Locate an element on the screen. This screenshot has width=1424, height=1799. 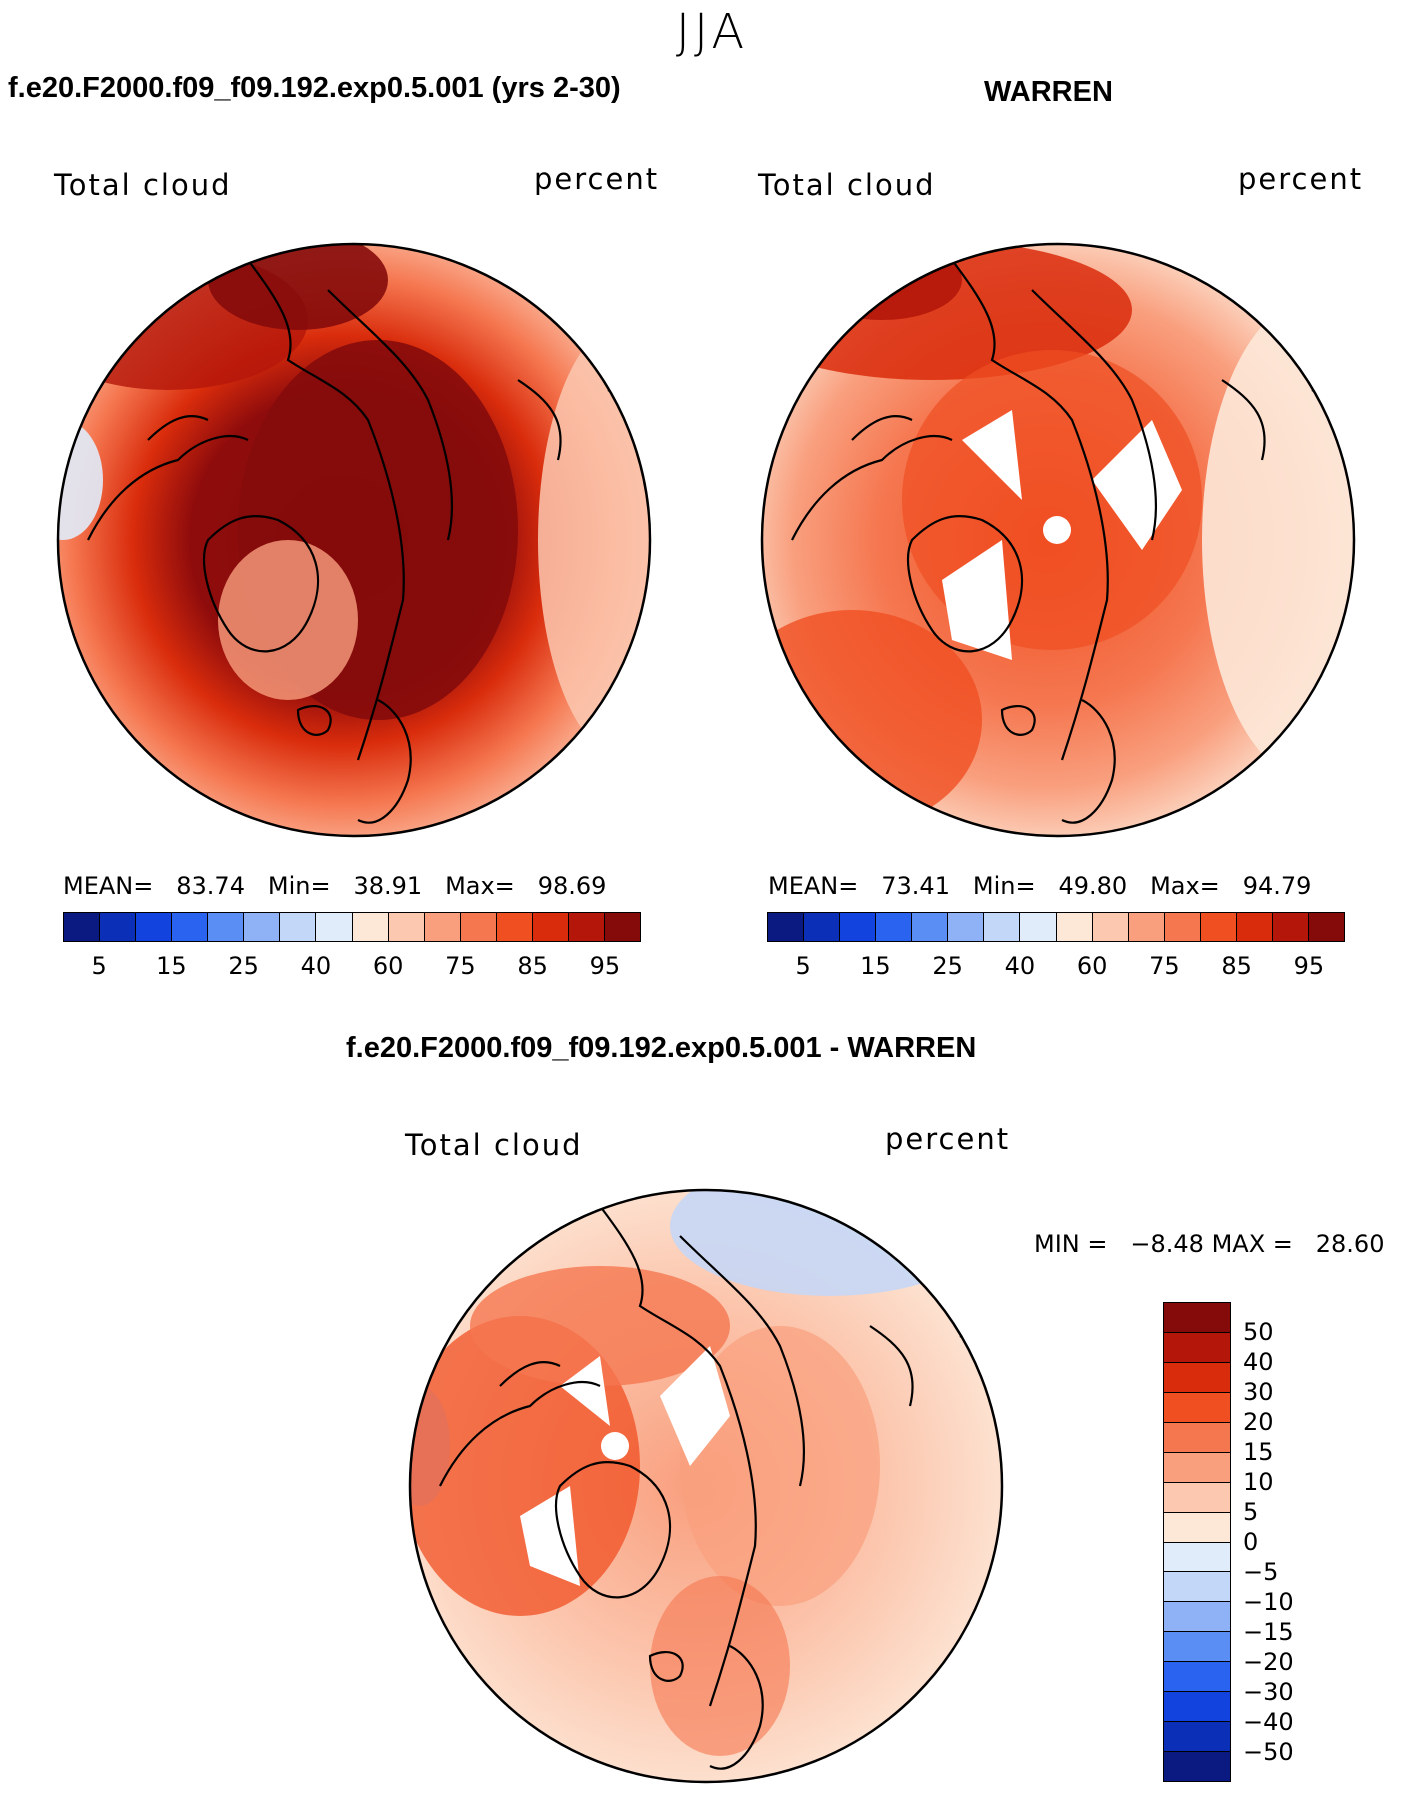
panel1-colorbar-label: 75 is located at coordinates (460, 966).